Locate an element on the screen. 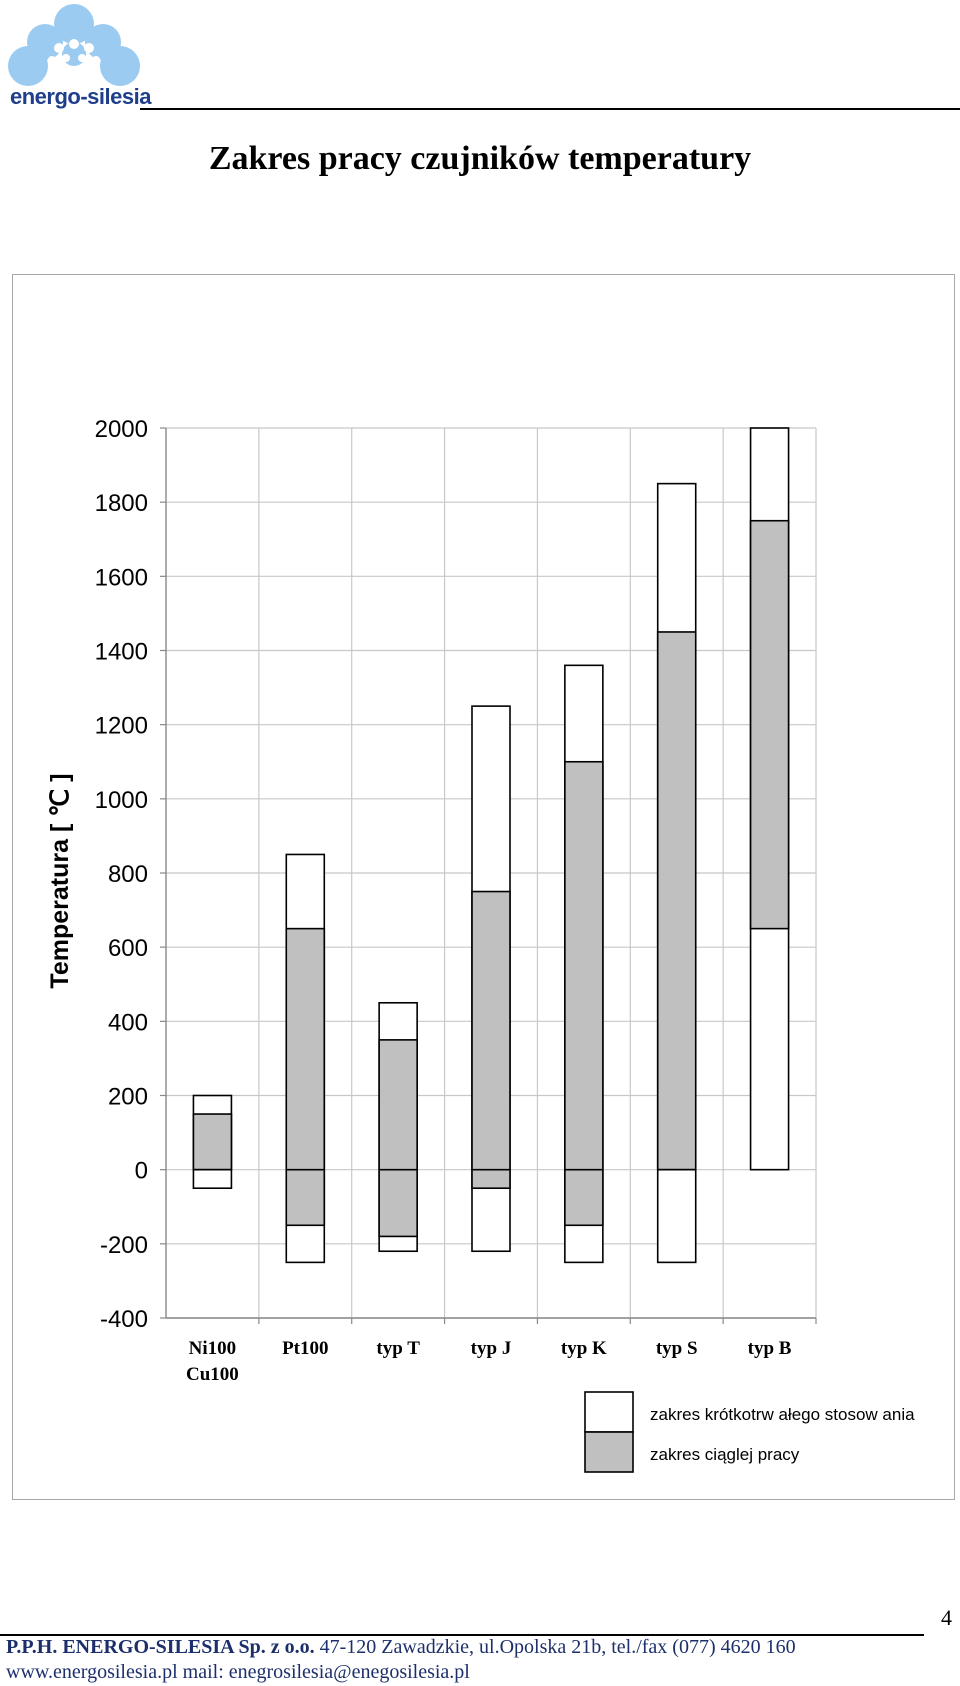  y-tick-label: 1000 is located at coordinates (121, 800).